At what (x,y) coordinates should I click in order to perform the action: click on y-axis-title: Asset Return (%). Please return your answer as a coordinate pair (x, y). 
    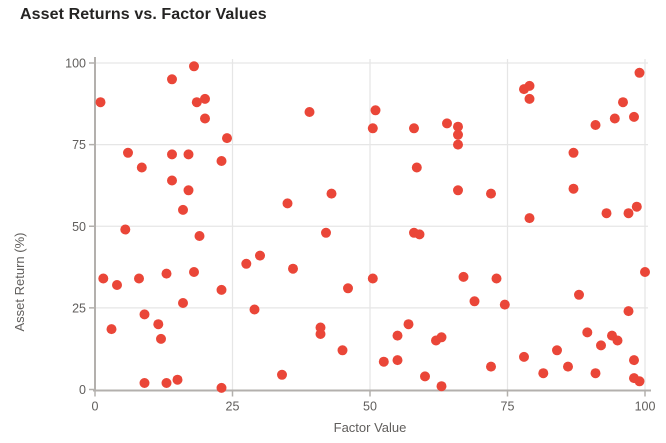
    Looking at the image, I should click on (19, 282).